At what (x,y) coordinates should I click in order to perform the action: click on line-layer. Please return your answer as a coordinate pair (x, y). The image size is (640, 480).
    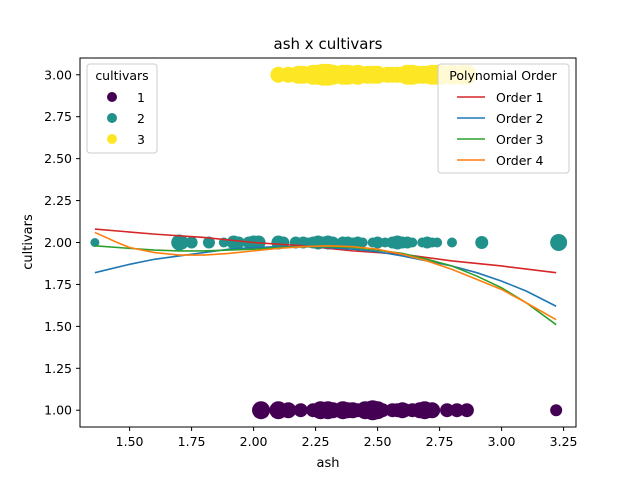
    Looking at the image, I should click on (325, 277).